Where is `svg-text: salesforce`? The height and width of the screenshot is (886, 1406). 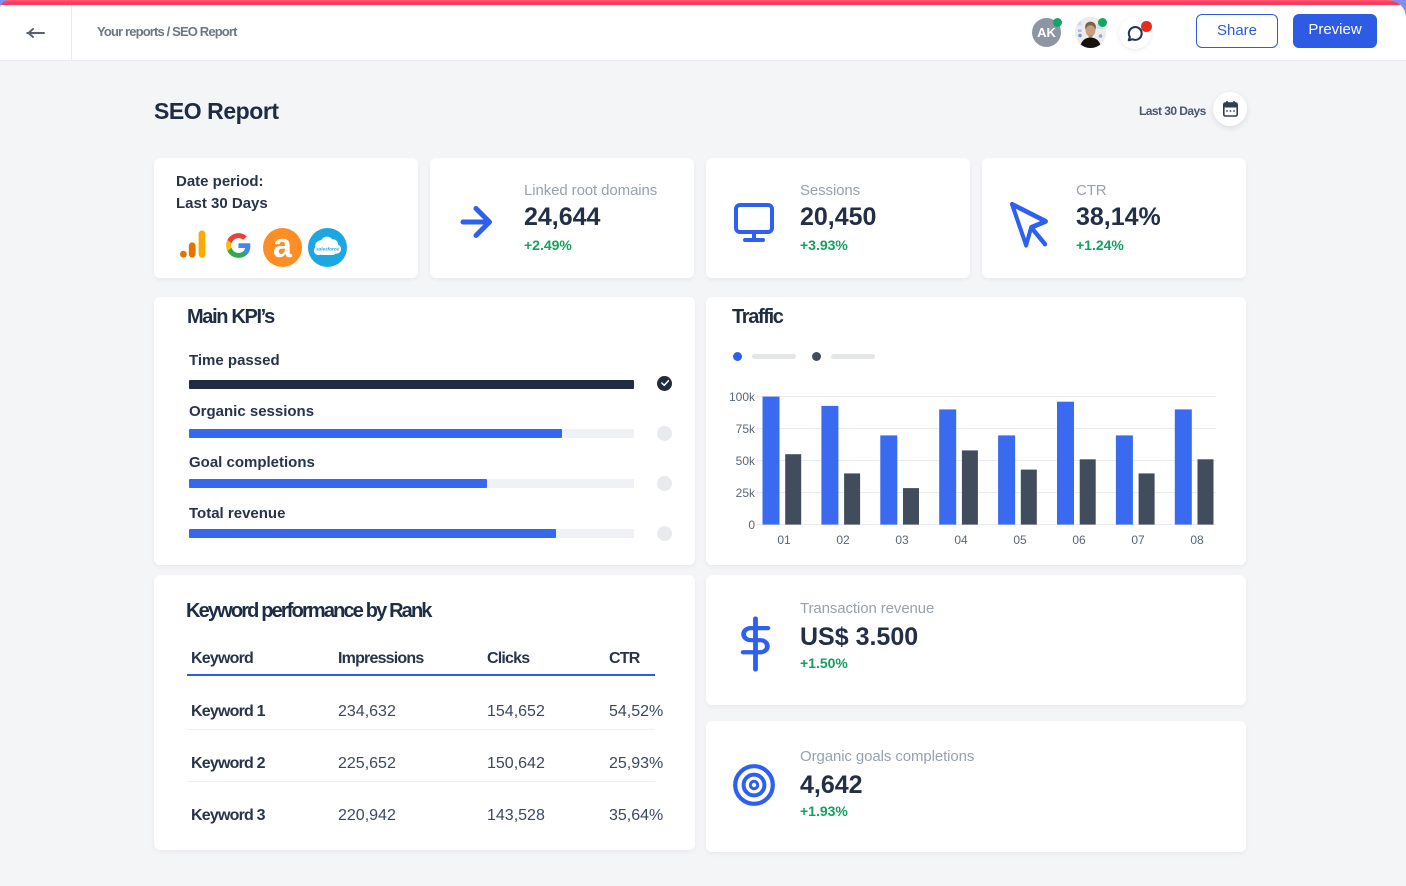
svg-text: salesforce is located at coordinates (327, 249).